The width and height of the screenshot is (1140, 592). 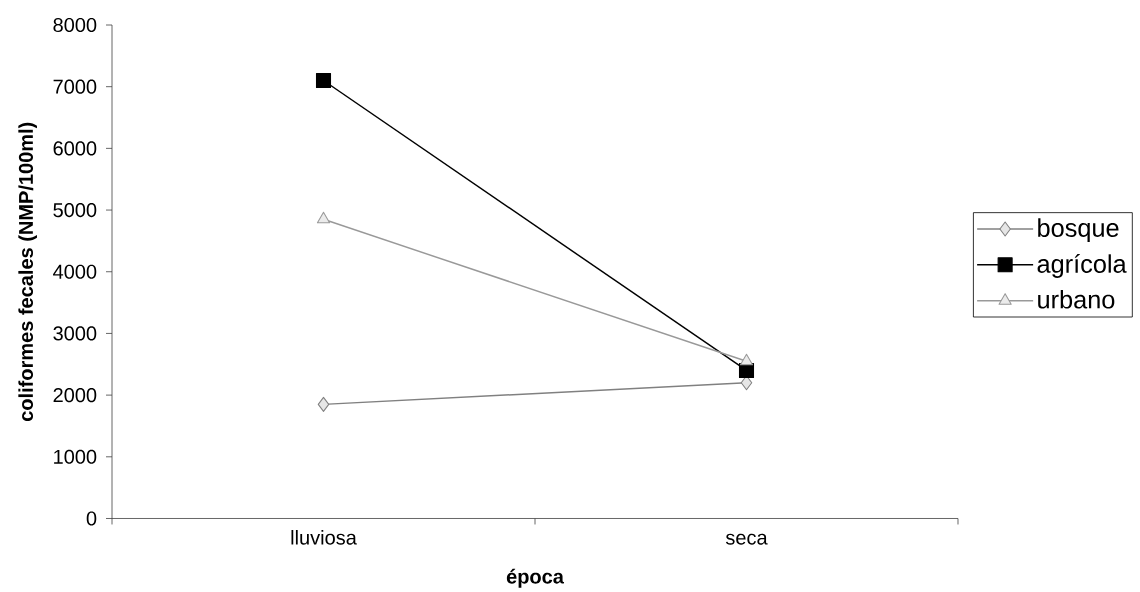 What do you see at coordinates (746, 539) in the screenshot?
I see `x-tick-label: seca` at bounding box center [746, 539].